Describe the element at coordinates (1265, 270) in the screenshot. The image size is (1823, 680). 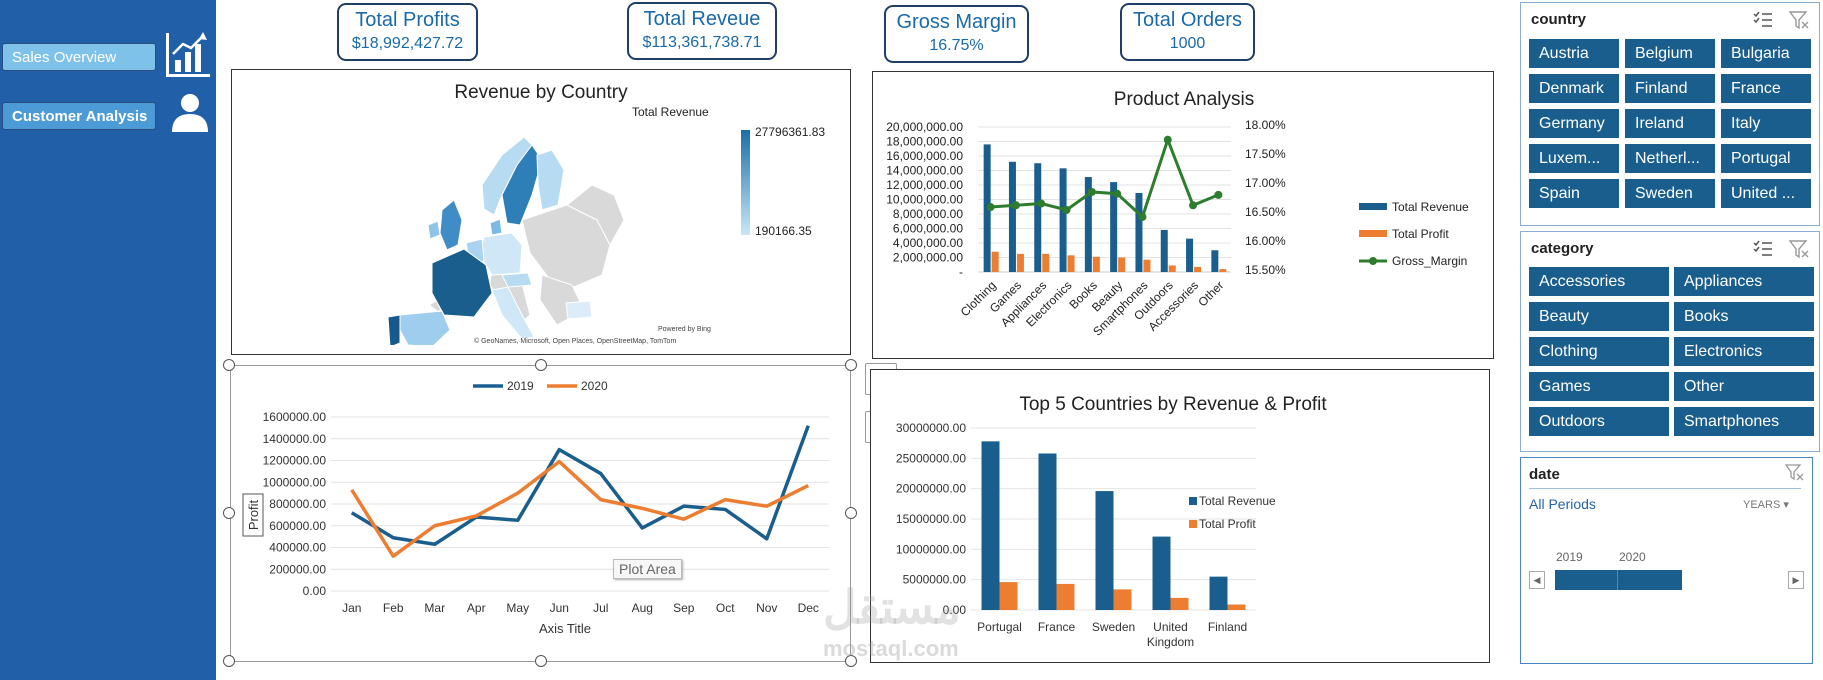
I see `y2-tick-label: 15.50%` at that location.